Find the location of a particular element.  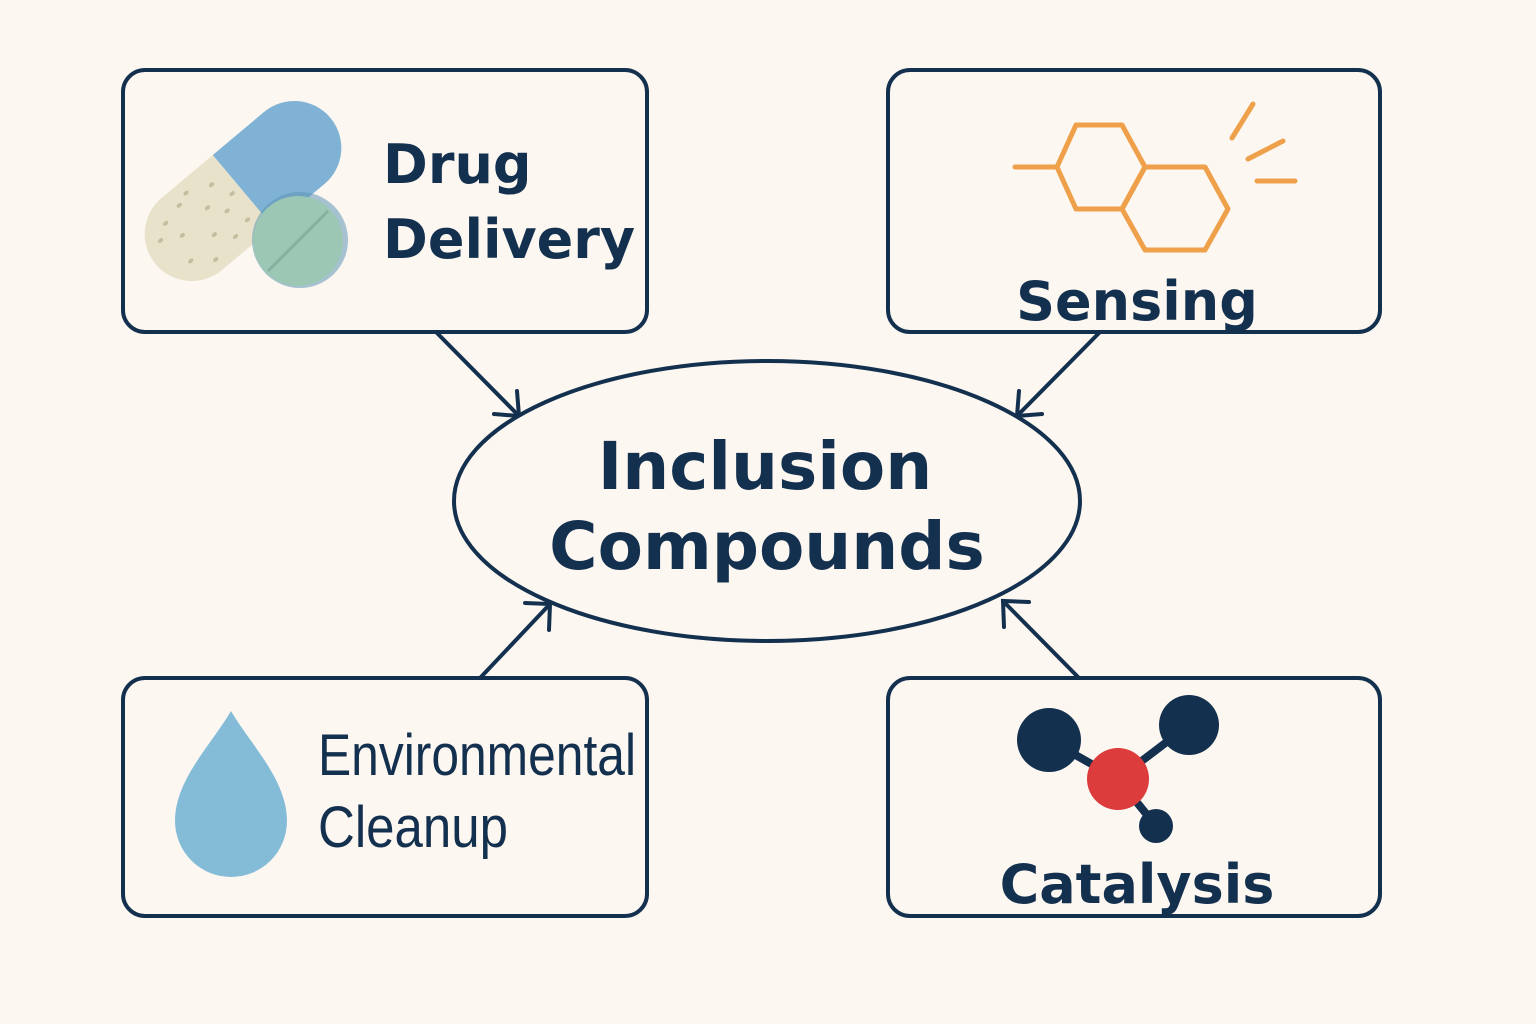

catalysis-box: Catalysis is located at coordinates (1134, 797).